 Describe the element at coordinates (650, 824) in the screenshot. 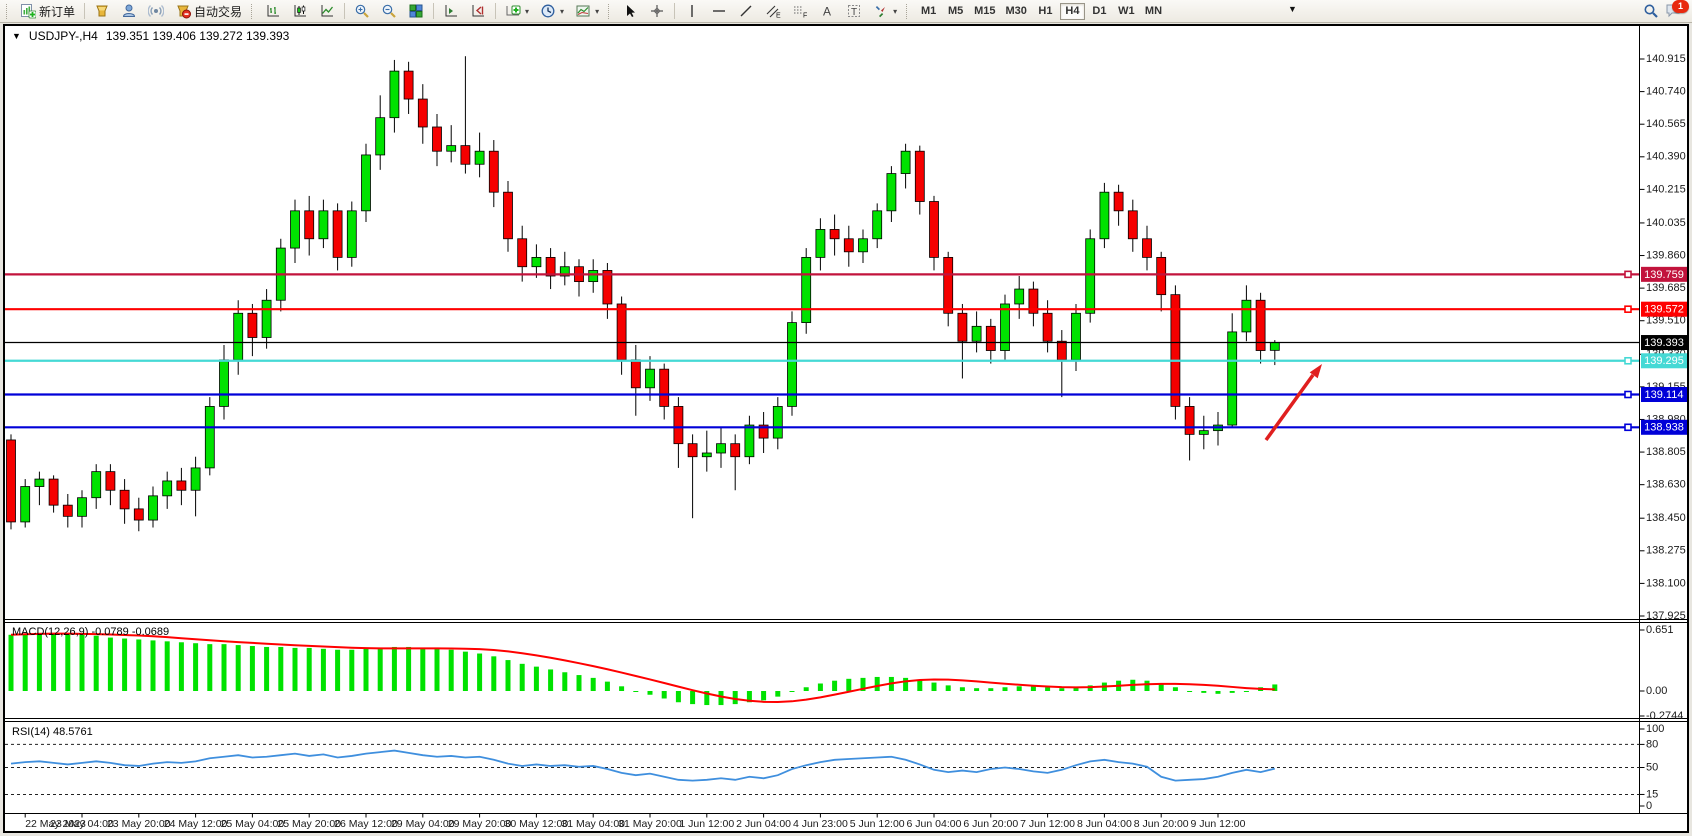

I see `time-axis-label: 31 May 20:00` at that location.